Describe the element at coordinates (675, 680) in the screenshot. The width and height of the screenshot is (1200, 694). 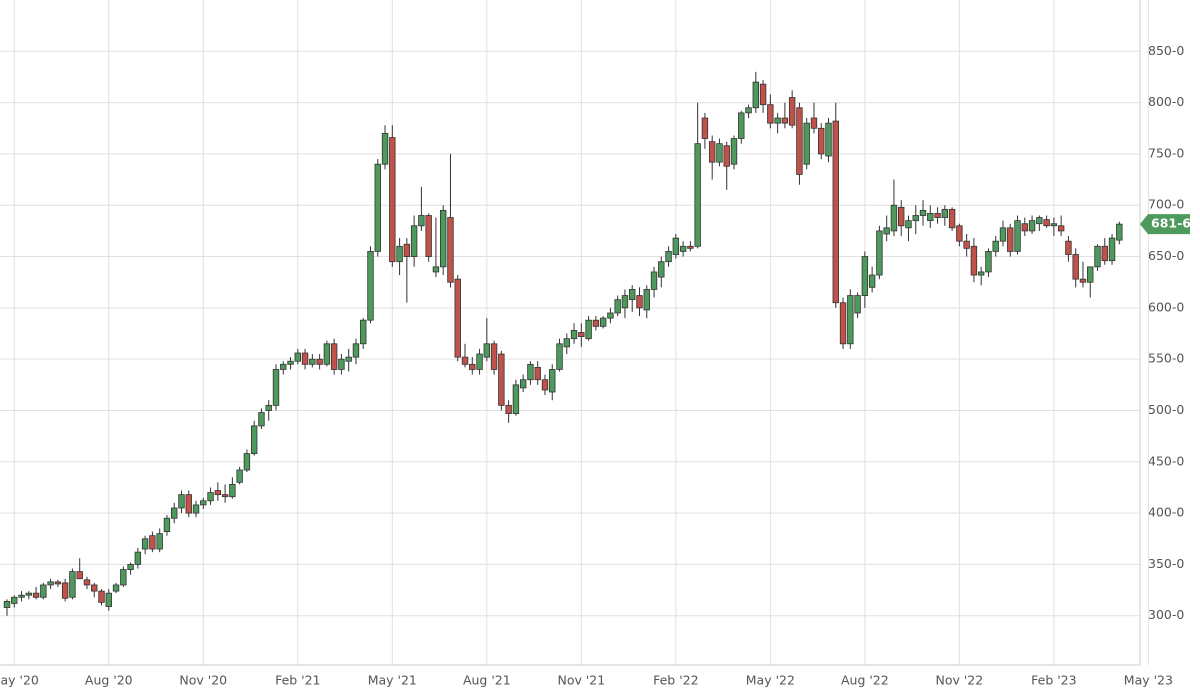
I see `x-tick-label: Feb '22` at that location.